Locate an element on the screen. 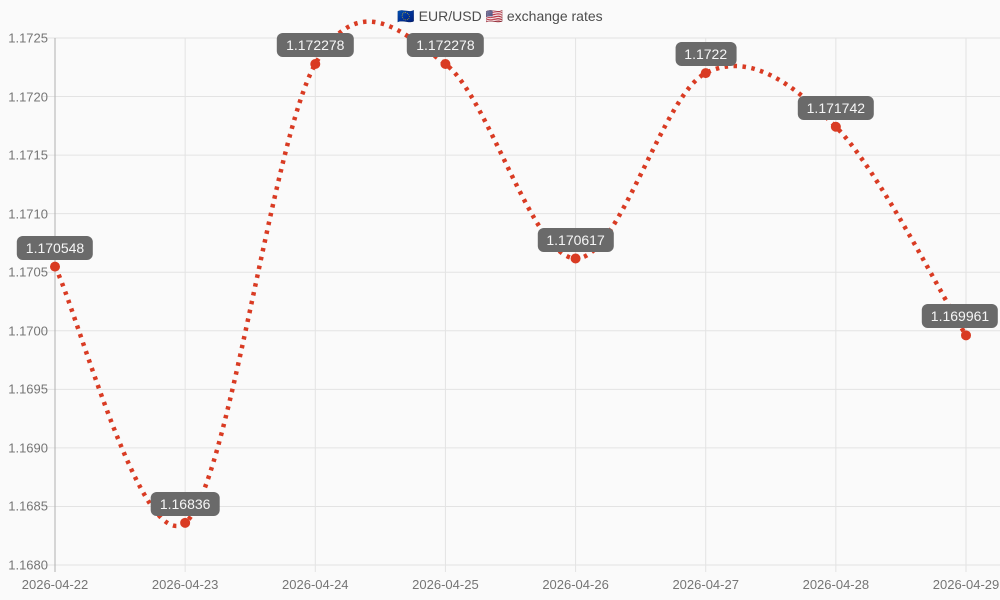 Image resolution: width=1000 pixels, height=600 pixels. x-axis-tick-label: 2026-04-29 is located at coordinates (966, 584).